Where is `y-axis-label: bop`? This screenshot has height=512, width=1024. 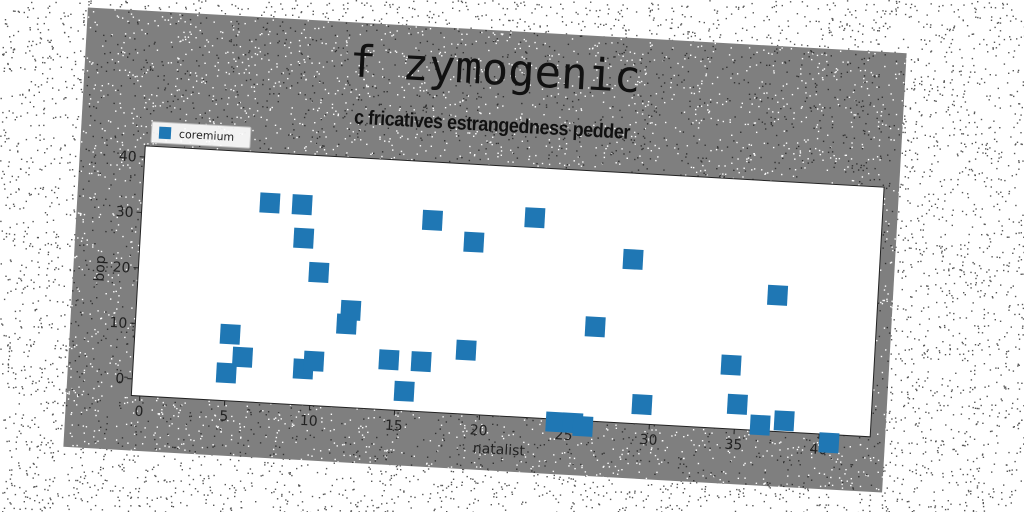 y-axis-label: bop is located at coordinates (100, 268).